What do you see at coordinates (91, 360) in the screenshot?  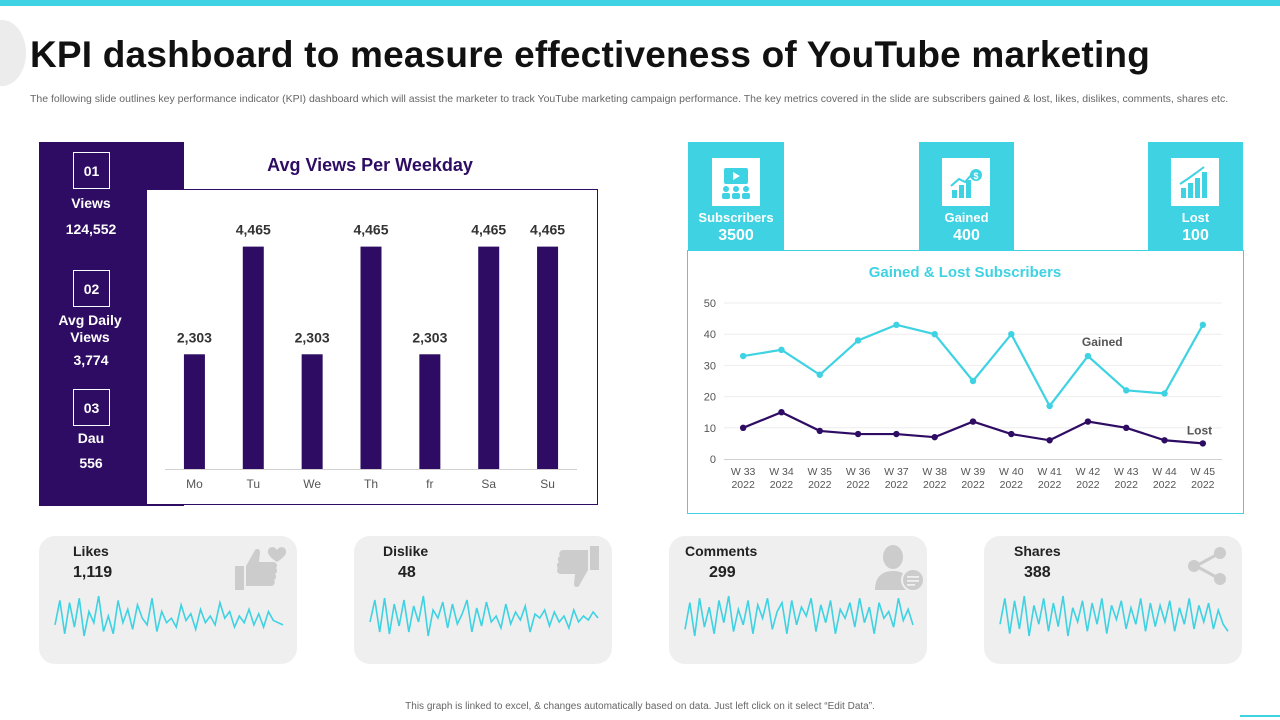 I see `kpi-value-avg-daily-views: 3,774` at bounding box center [91, 360].